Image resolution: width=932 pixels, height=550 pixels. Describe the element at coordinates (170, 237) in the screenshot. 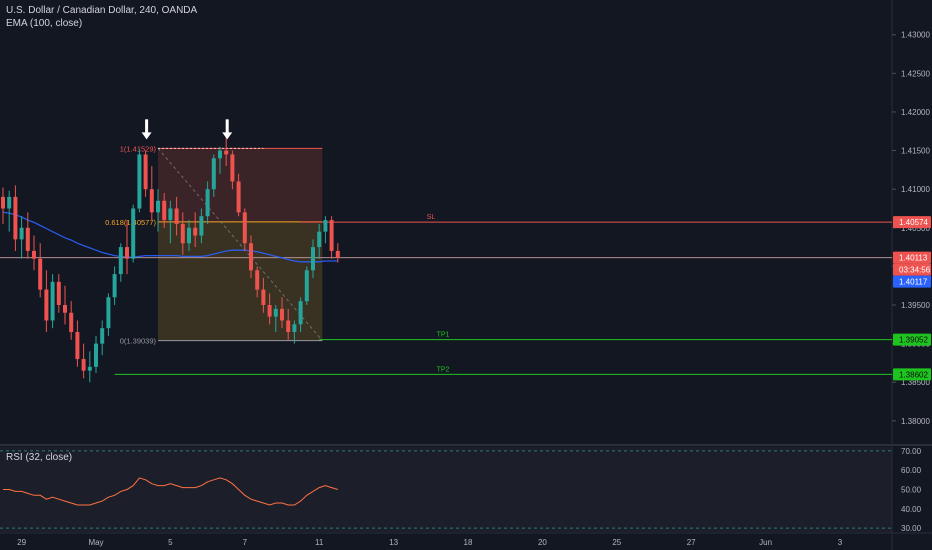

I see `ema-line` at that location.